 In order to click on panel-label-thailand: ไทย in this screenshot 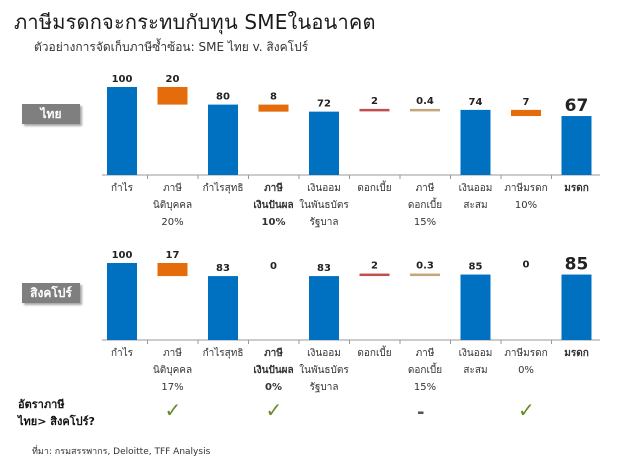, I will do `click(51, 114)`.